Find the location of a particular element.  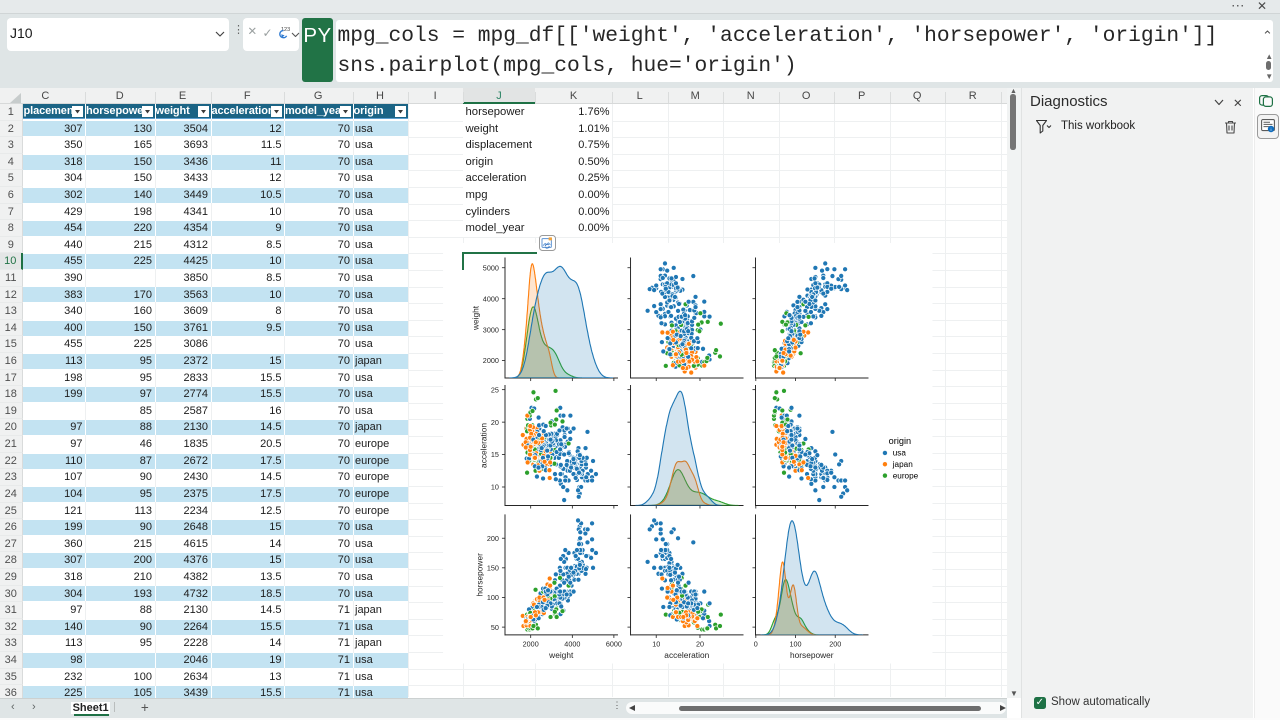

svg-text: origin is located at coordinates (900, 441).